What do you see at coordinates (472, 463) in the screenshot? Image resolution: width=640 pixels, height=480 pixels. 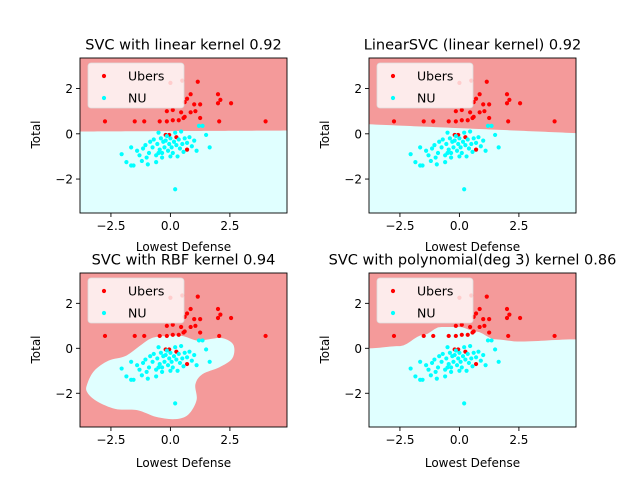 I see `panel-4-xlabel: Lowest Defense` at bounding box center [472, 463].